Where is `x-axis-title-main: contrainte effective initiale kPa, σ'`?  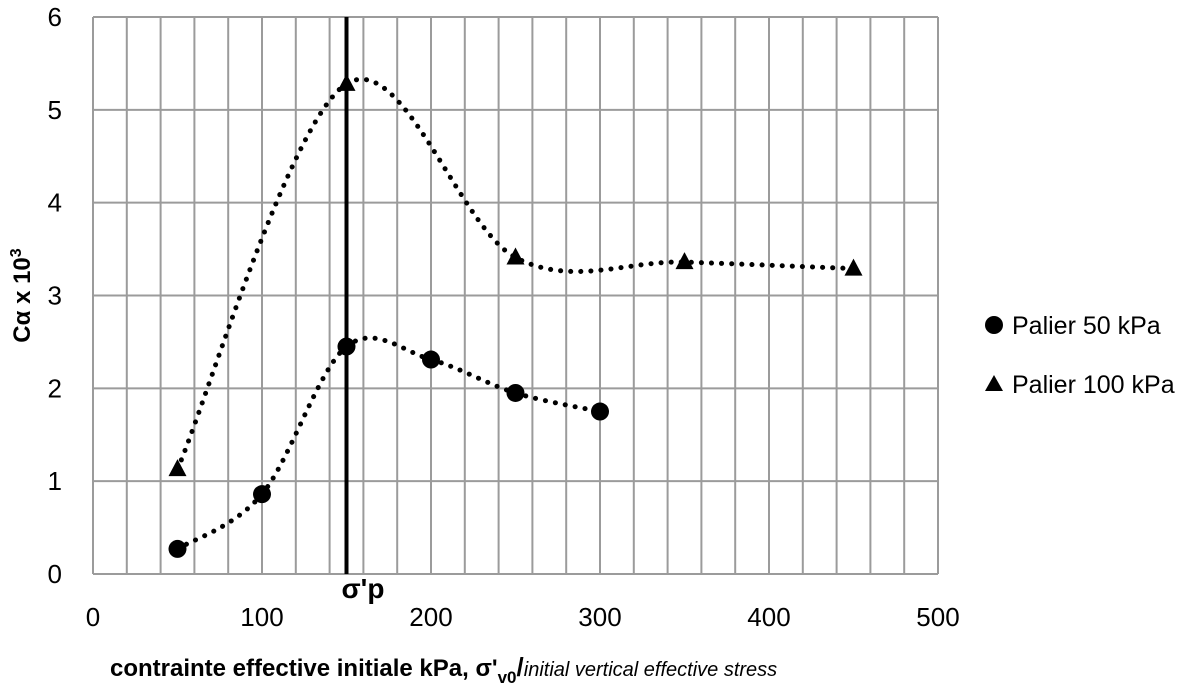 x-axis-title-main: contrainte effective initiale kPa, σ' is located at coordinates (304, 668).